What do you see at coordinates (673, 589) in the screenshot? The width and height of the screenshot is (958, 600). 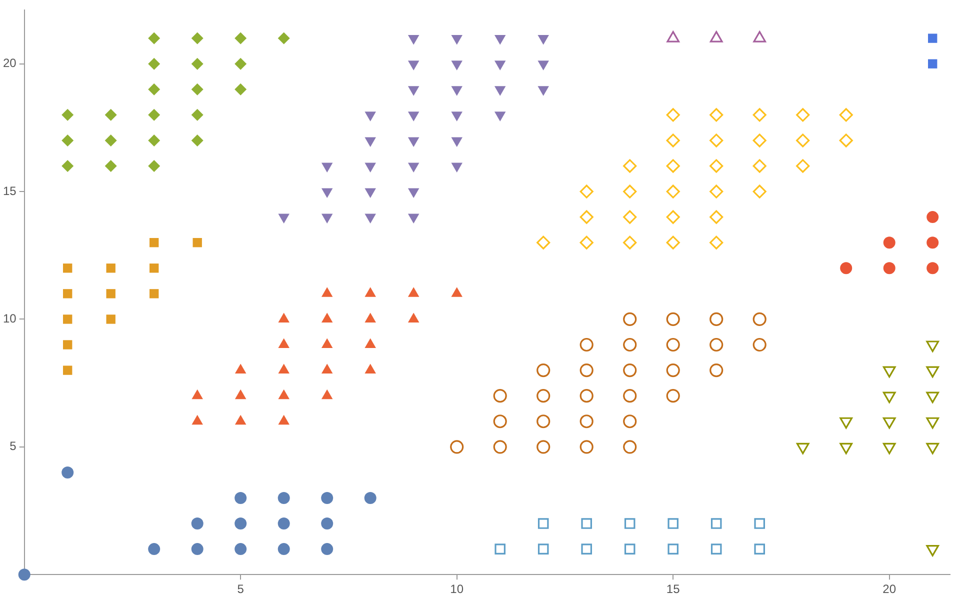 I see `x-tick-label: 15` at bounding box center [673, 589].